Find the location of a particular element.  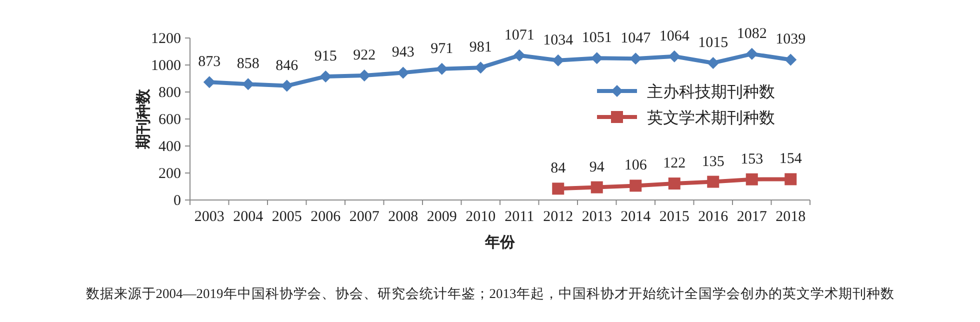

data-label: 122 is located at coordinates (674, 164).